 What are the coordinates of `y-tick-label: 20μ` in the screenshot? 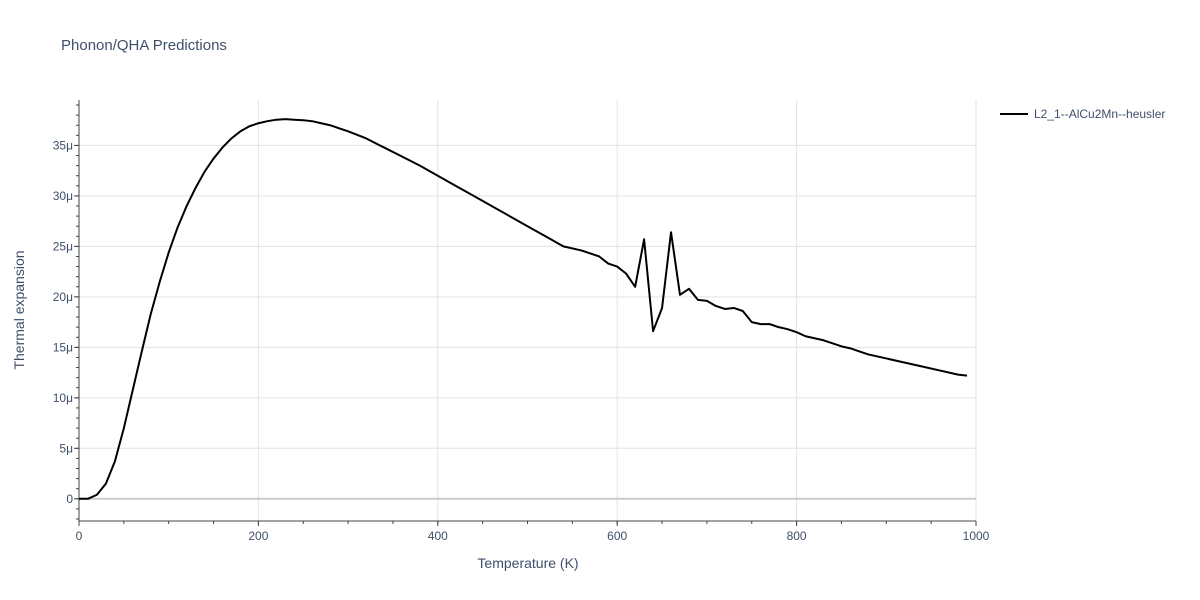 It's located at (63, 297).